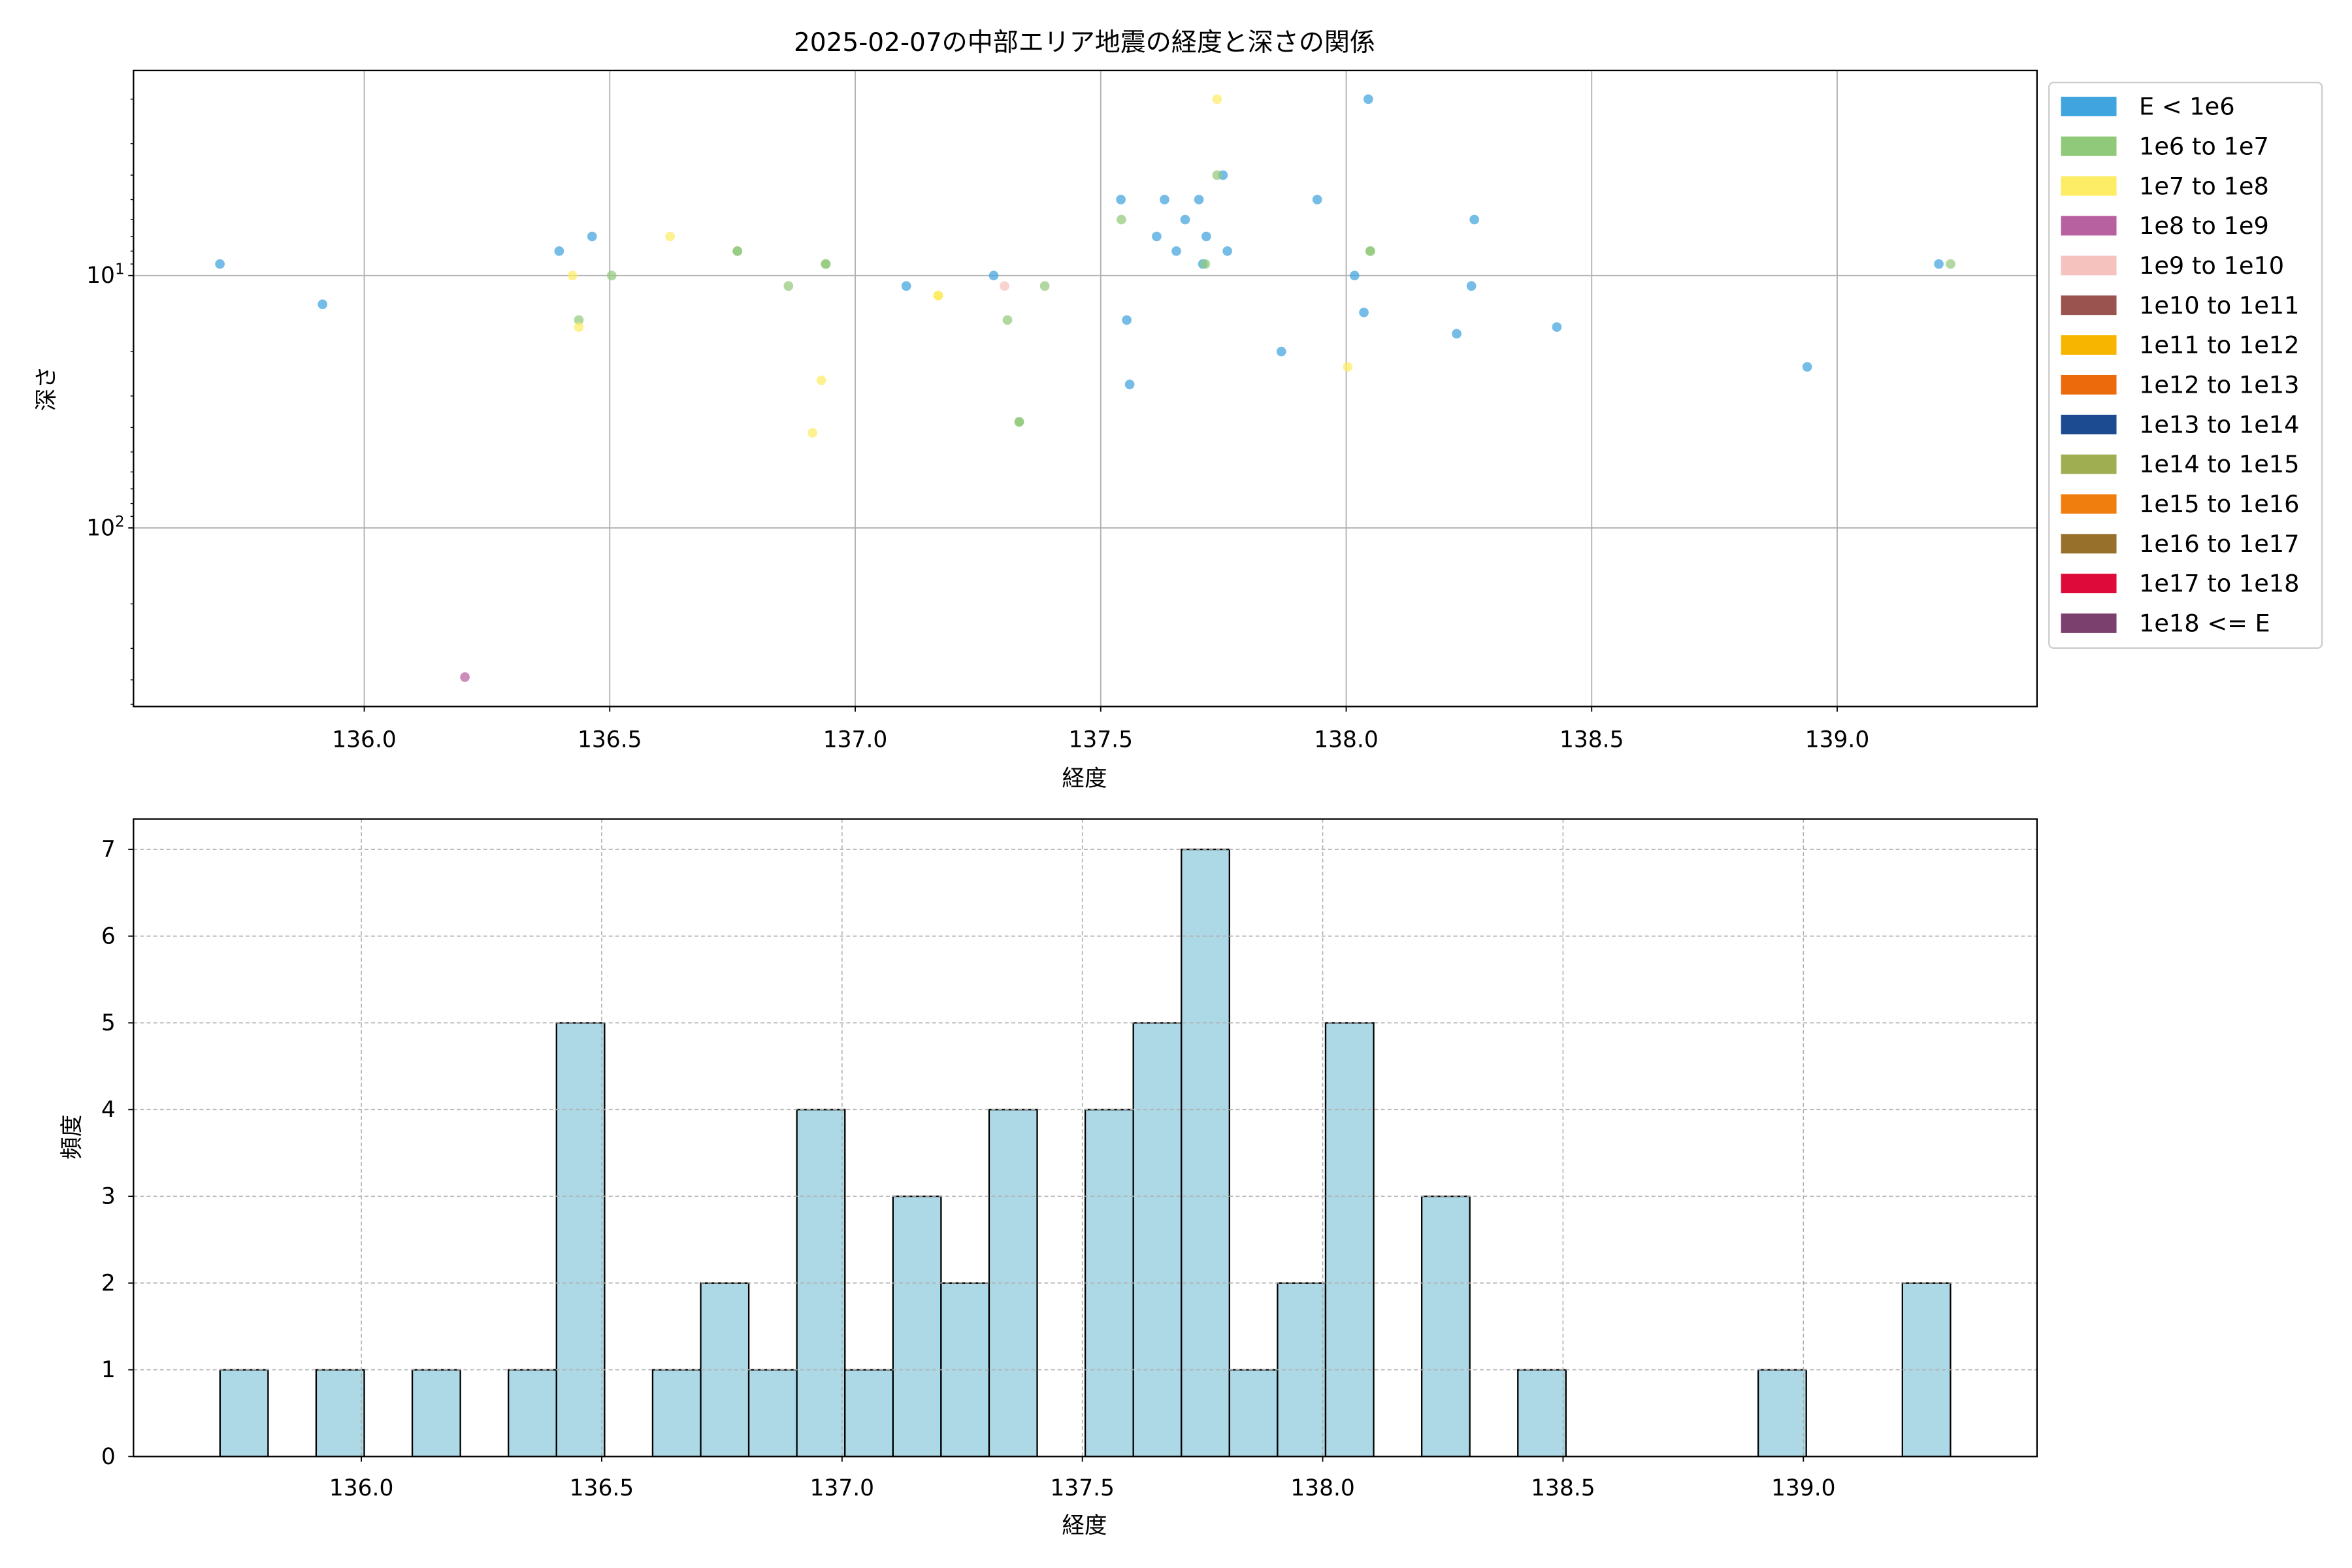  I want to click on histogram-x-tick-label: 136.0, so click(361, 1488).